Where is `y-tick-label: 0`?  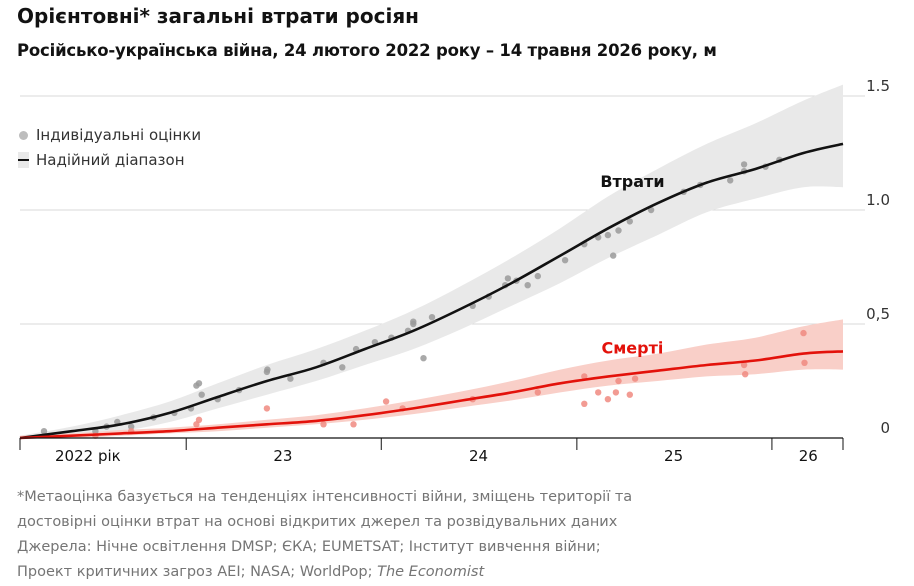
y-tick-label: 0 is located at coordinates (885, 428).